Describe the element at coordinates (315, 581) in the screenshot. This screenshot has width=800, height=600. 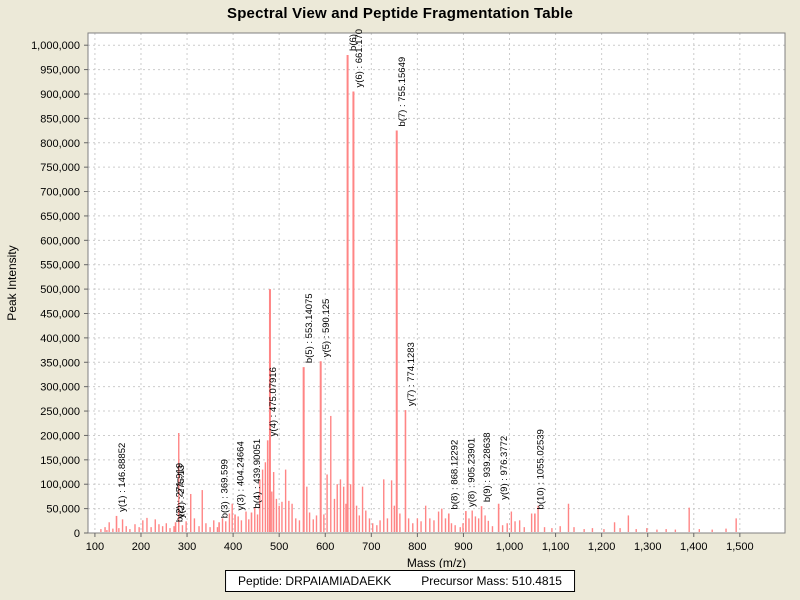
I see `peptide-label: Peptide: DRPAIAMIADAEKK` at that location.